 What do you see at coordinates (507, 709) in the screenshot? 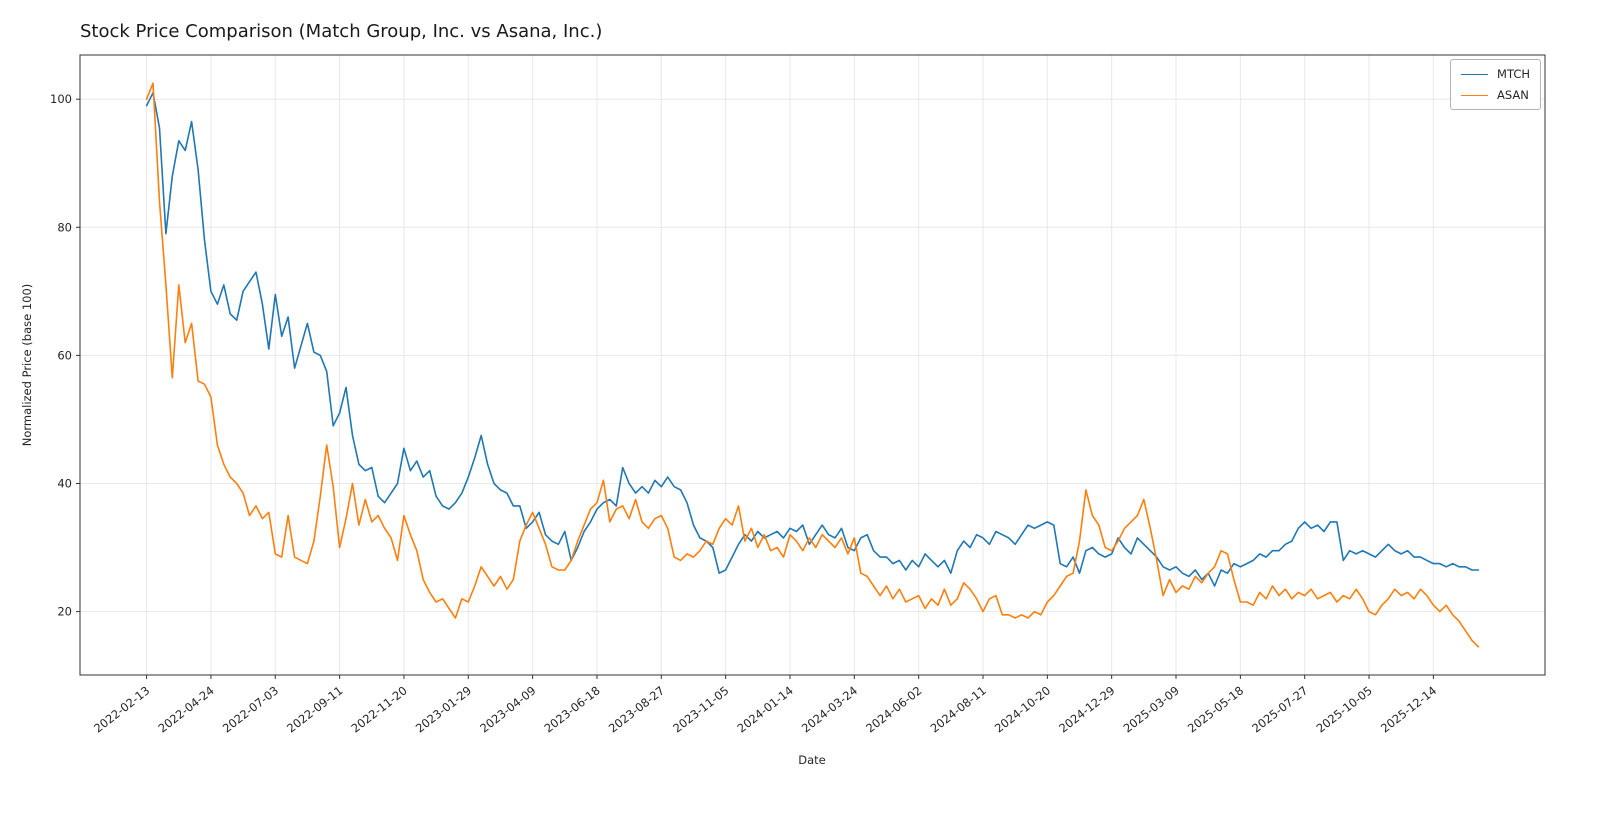
I see `svg-text: 2023-04-09` at bounding box center [507, 709].